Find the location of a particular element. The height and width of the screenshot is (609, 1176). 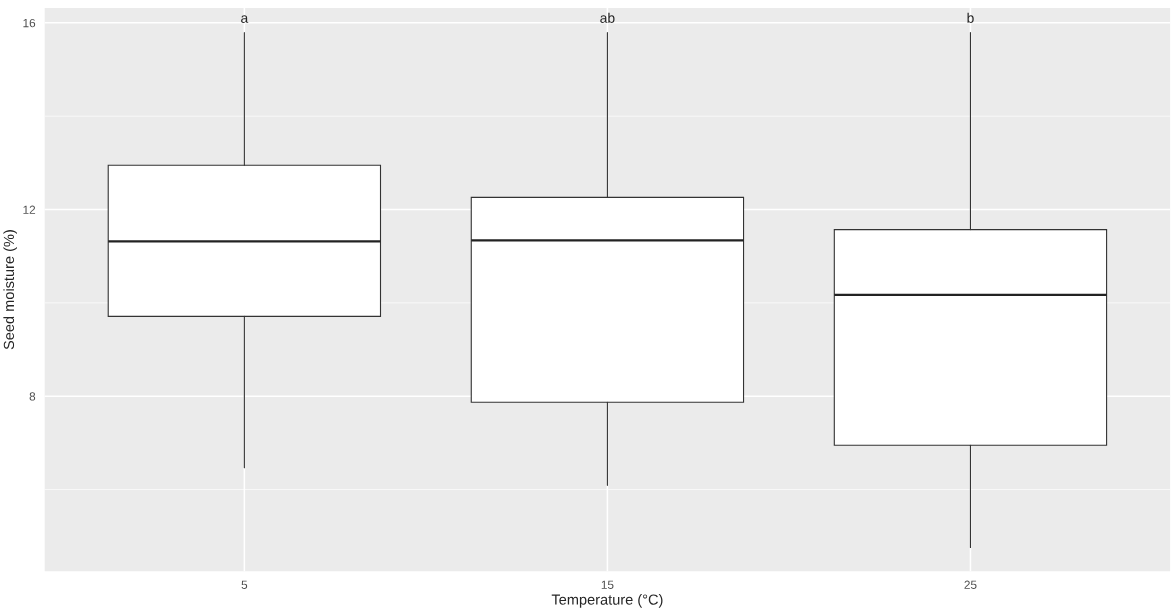

annotation: ab is located at coordinates (607, 17).